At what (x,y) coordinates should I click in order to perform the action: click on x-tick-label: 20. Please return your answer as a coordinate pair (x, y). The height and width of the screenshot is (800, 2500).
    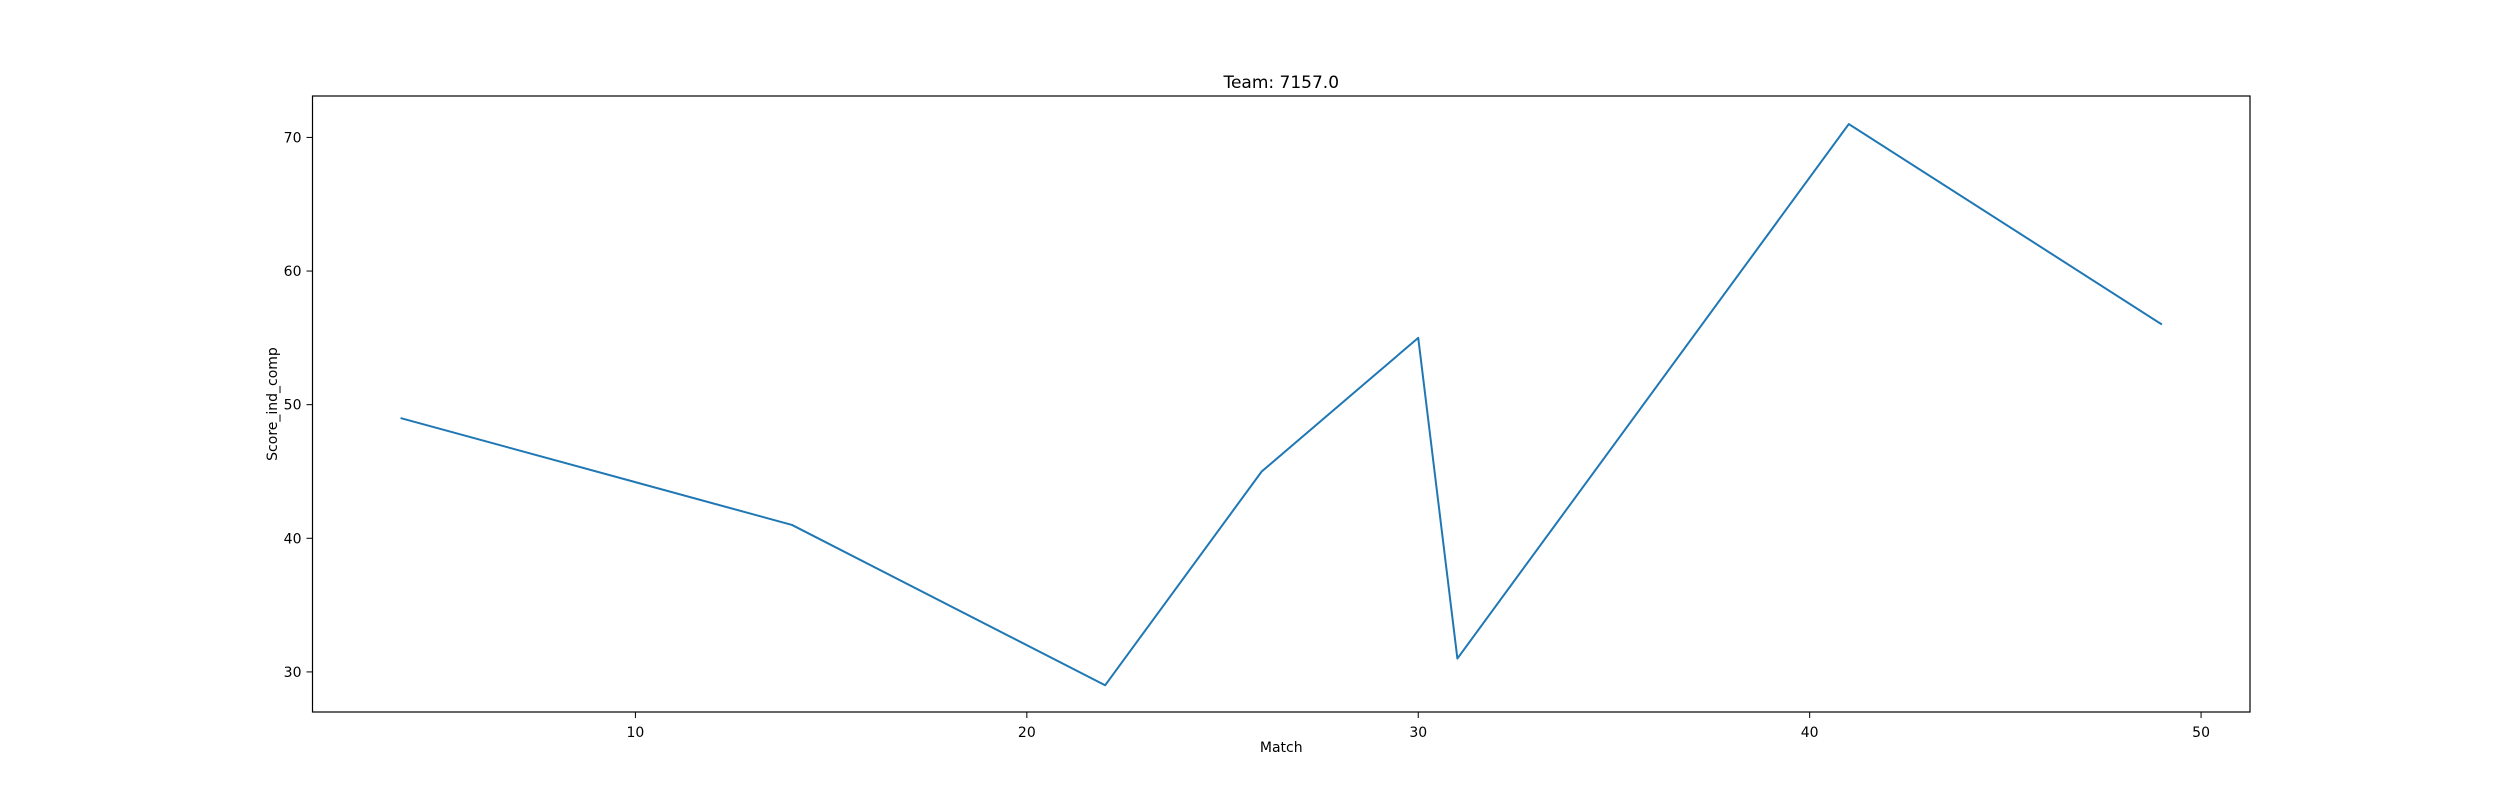
    Looking at the image, I should click on (1027, 733).